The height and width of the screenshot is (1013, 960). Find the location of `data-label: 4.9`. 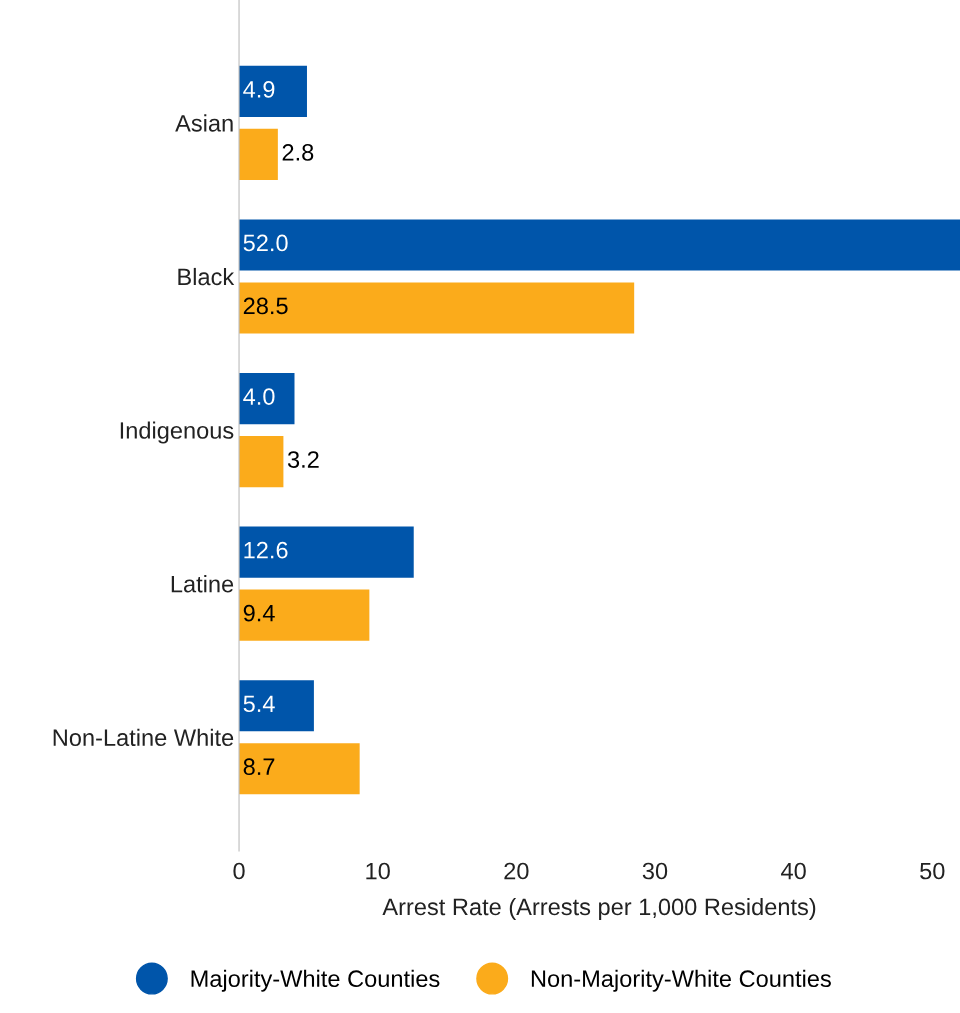

data-label: 4.9 is located at coordinates (259, 89).